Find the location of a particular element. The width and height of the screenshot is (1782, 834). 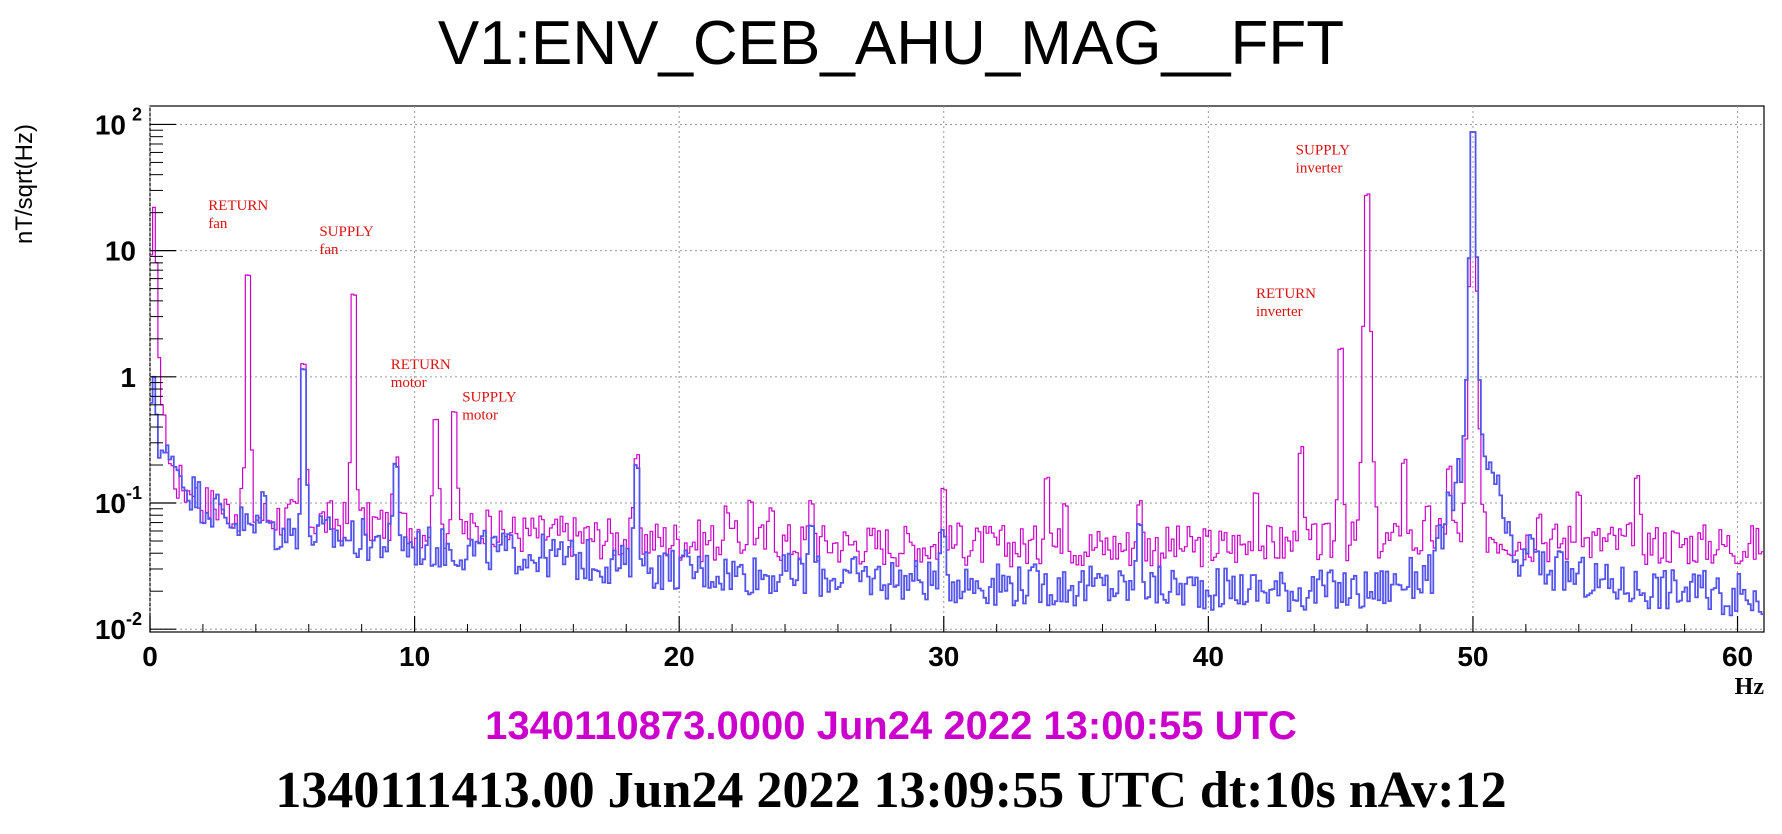

peak-annotation: RETURN inverter is located at coordinates (1286, 303).